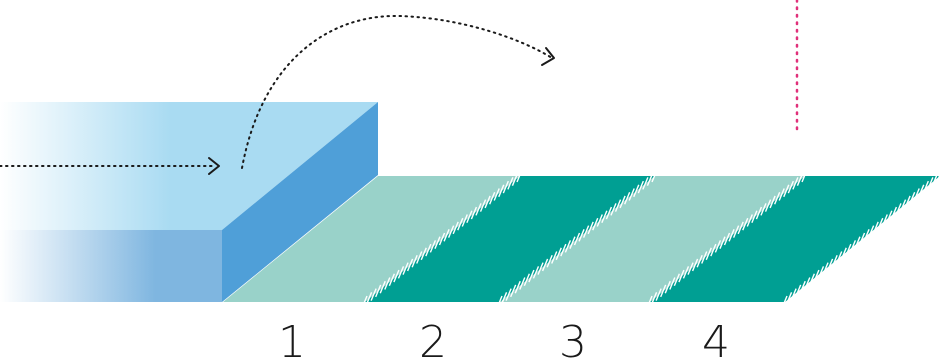 The image size is (940, 358). Describe the element at coordinates (573, 337) in the screenshot. I see `stripe-label-3: 3` at that location.